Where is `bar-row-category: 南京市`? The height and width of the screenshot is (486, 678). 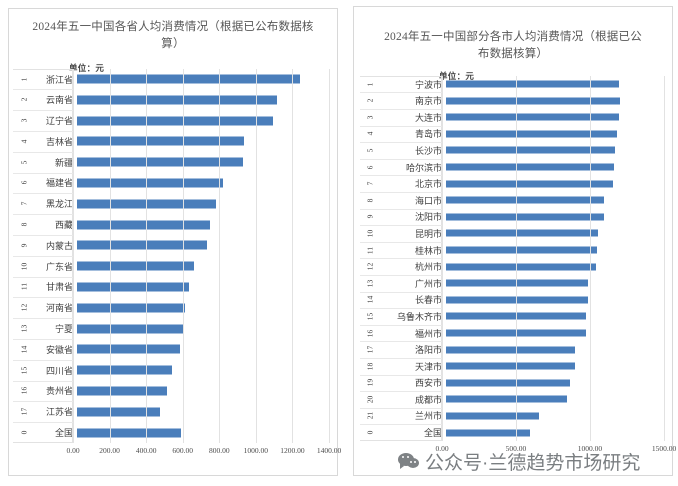
bar-row-category: 南京市 is located at coordinates (428, 101).